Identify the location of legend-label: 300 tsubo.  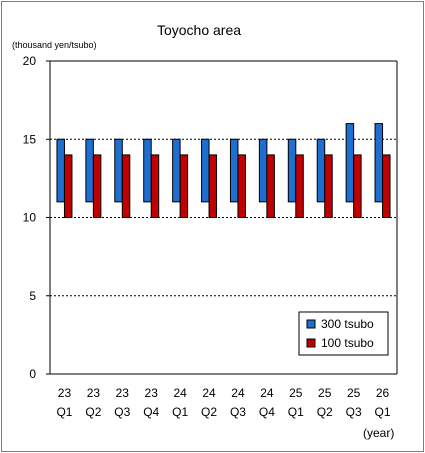
(347, 324).